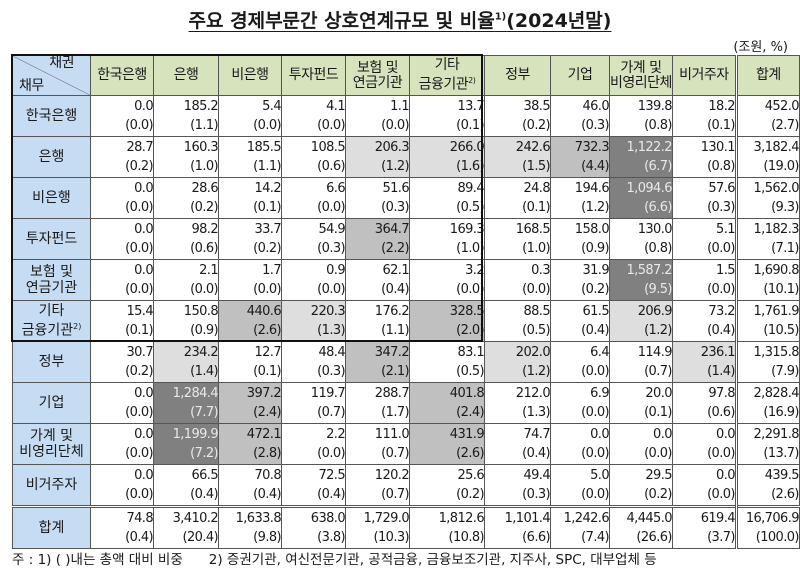 This screenshot has height=577, width=800. I want to click on cell-amount: 1,094.6, so click(649, 188).